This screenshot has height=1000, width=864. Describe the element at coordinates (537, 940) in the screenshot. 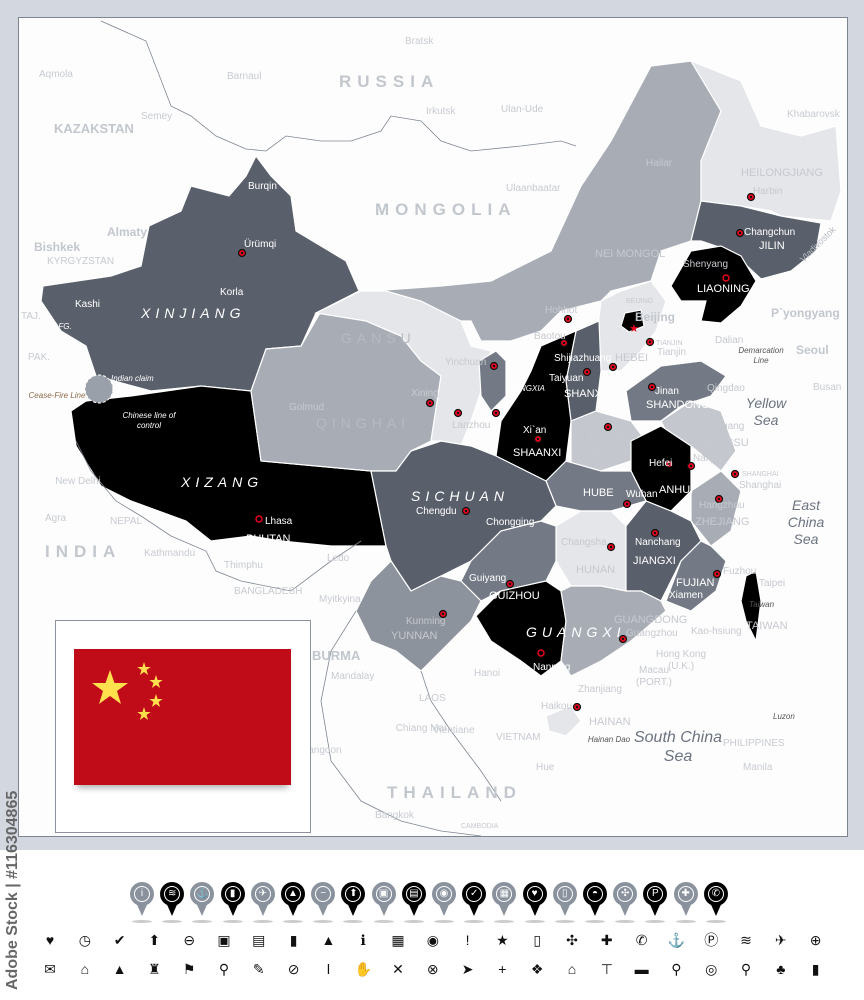

I see `fuel-icon: ▯` at that location.